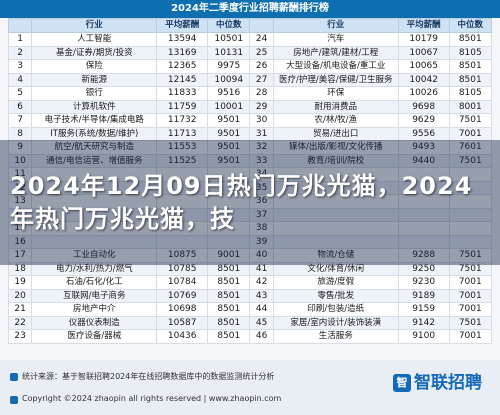 This screenshot has height=415, width=500. What do you see at coordinates (423, 120) in the screenshot?
I see `avg-salary-right-cell: 9629` at bounding box center [423, 120].